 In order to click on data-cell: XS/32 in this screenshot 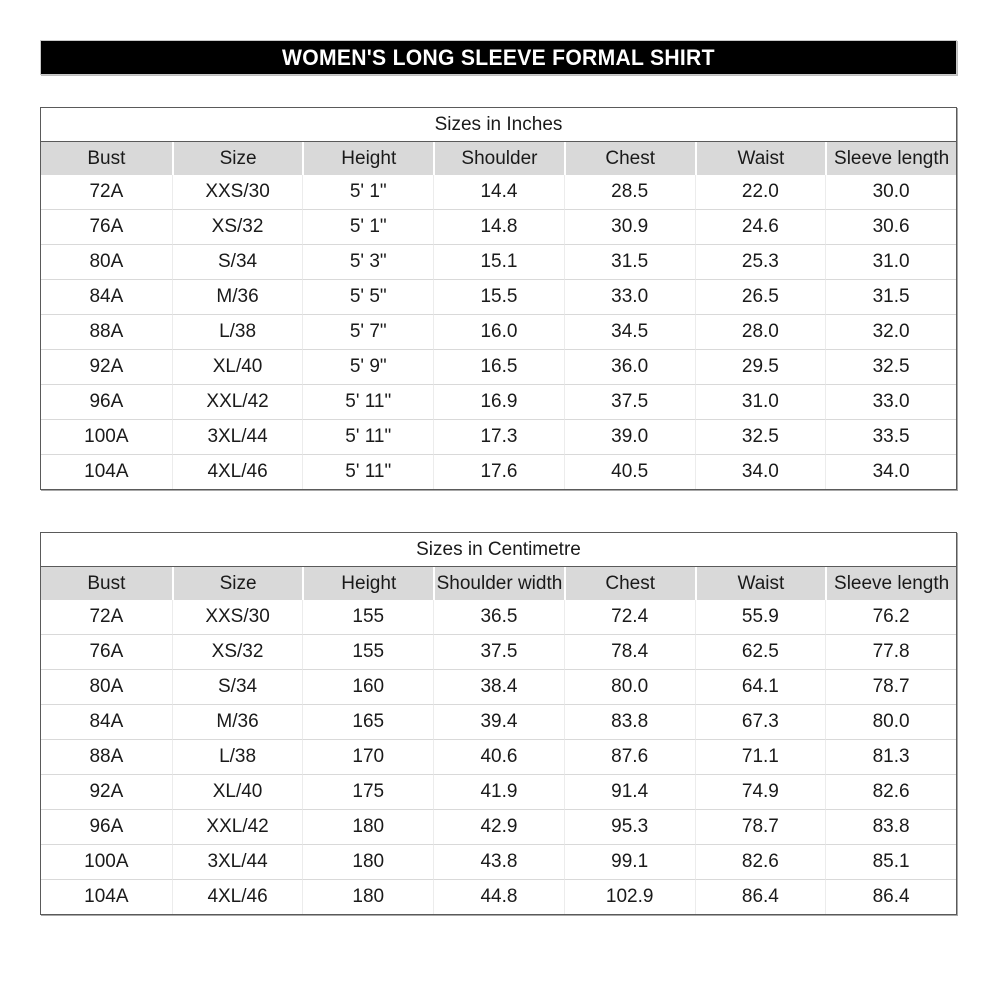, I will do `click(237, 226)`.